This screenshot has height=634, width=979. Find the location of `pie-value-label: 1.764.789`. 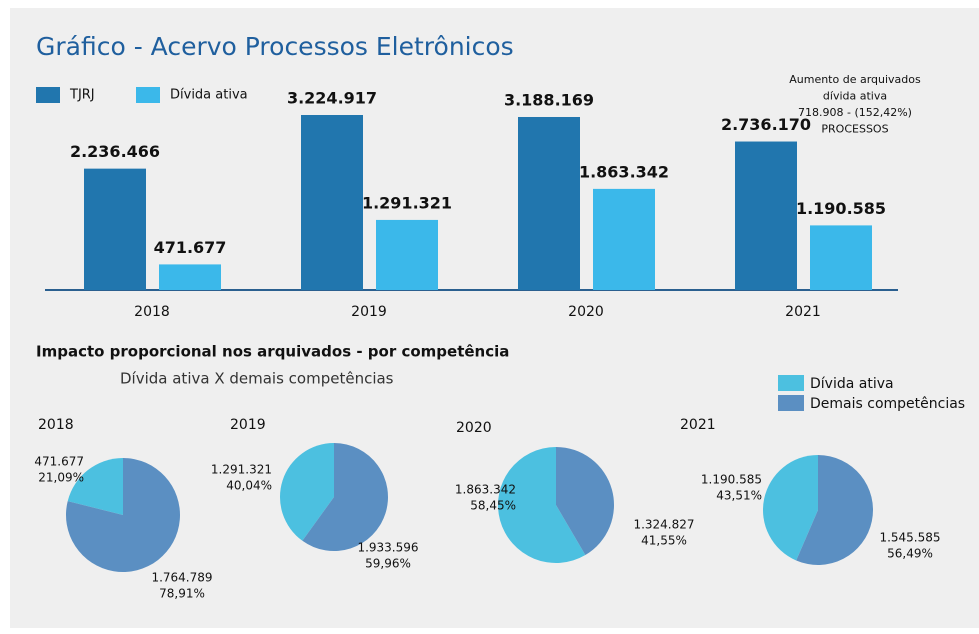

pie-value-label: 1.764.789 is located at coordinates (181, 578).